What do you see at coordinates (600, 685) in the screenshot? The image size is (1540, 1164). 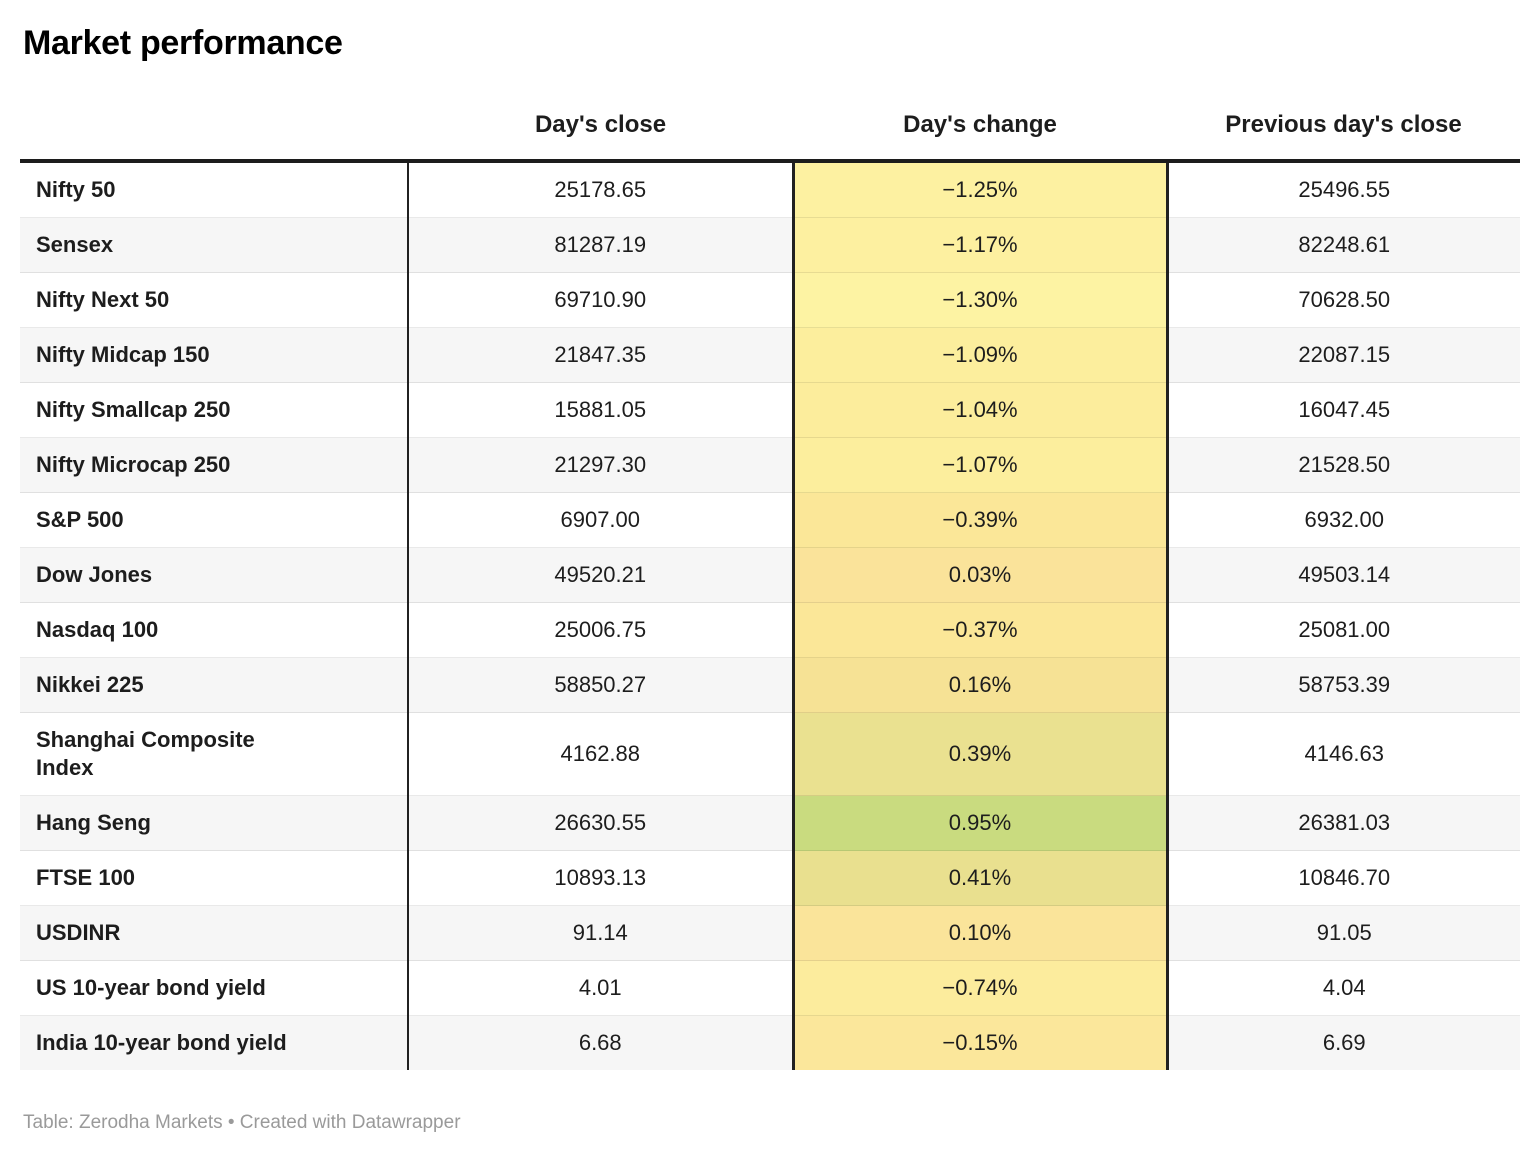 I see `days-close-cell: 58850.27` at bounding box center [600, 685].